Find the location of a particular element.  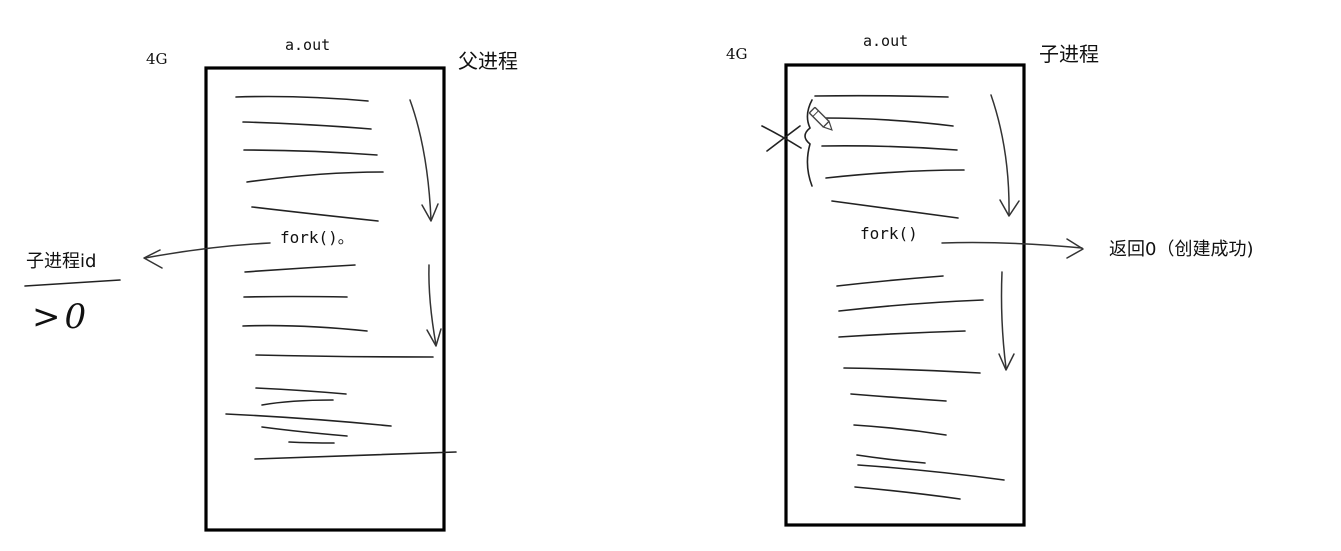

parent-return-arrow is located at coordinates (207, 255).